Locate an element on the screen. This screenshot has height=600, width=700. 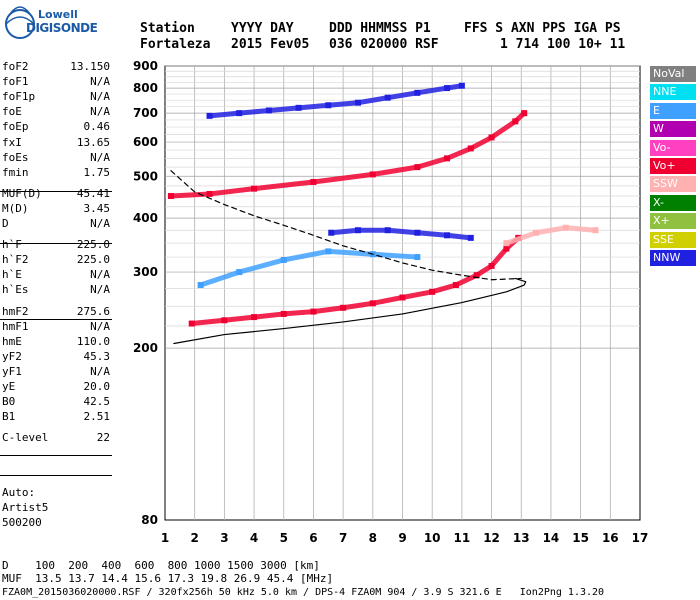
param-value: 45.3 is located at coordinates (97, 356).